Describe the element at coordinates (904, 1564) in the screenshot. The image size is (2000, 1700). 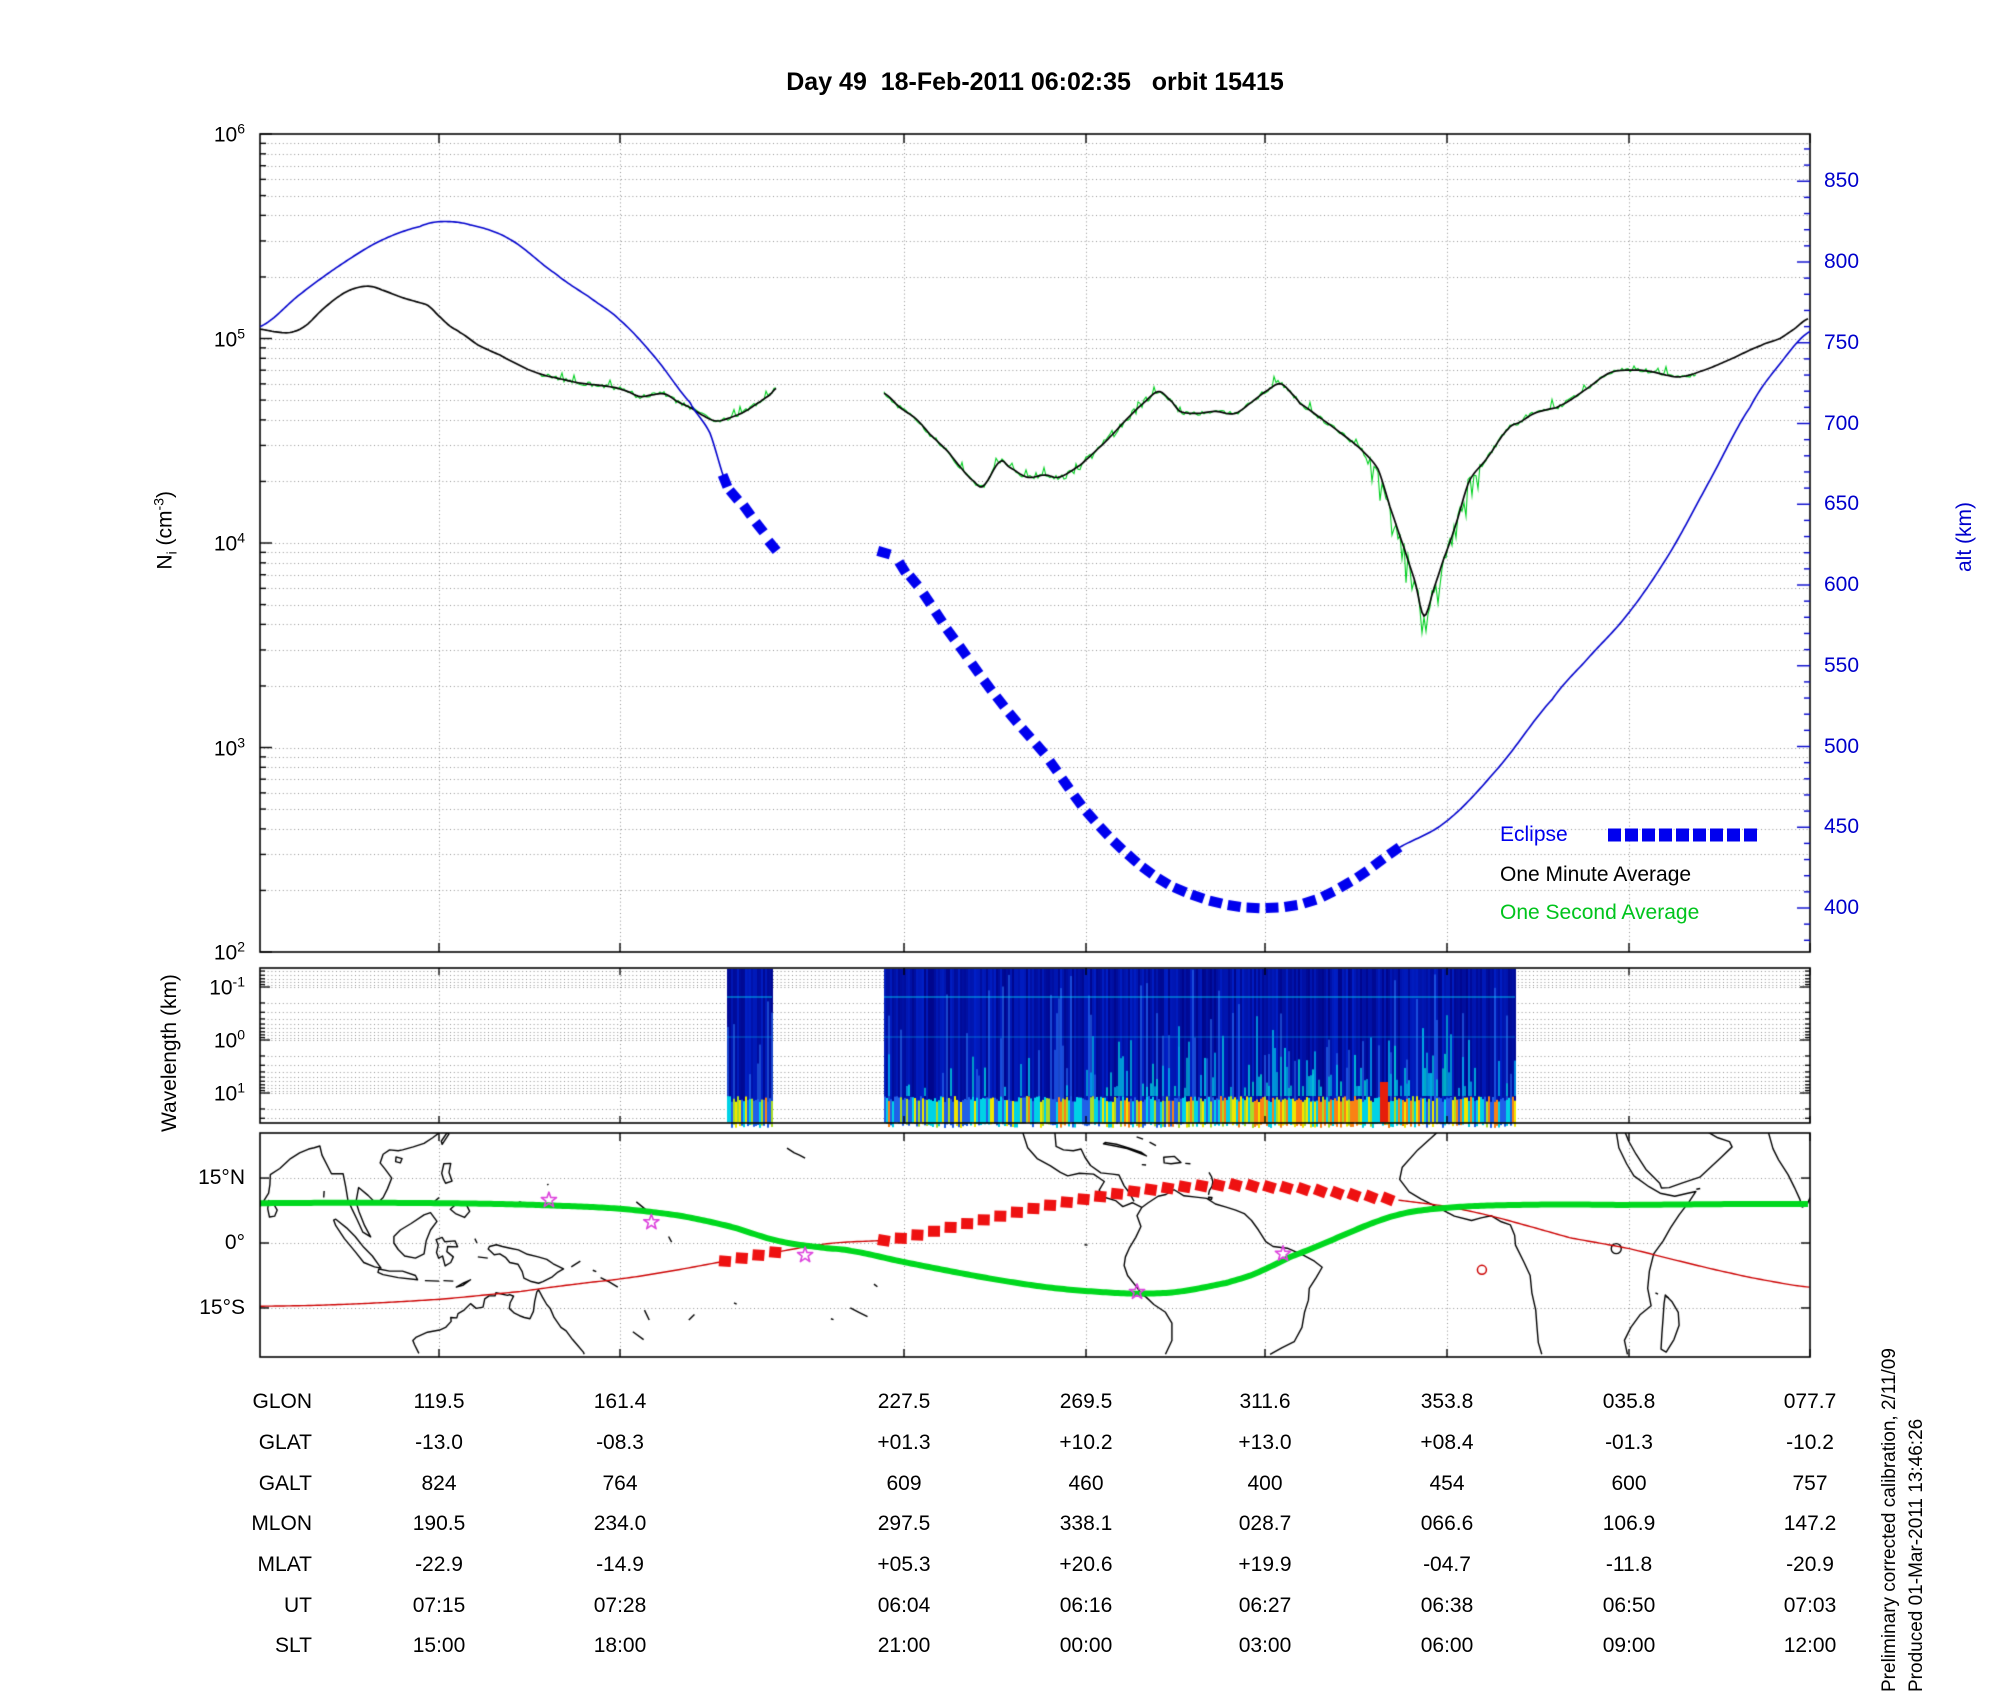
I see `table-cell: +05.3` at that location.